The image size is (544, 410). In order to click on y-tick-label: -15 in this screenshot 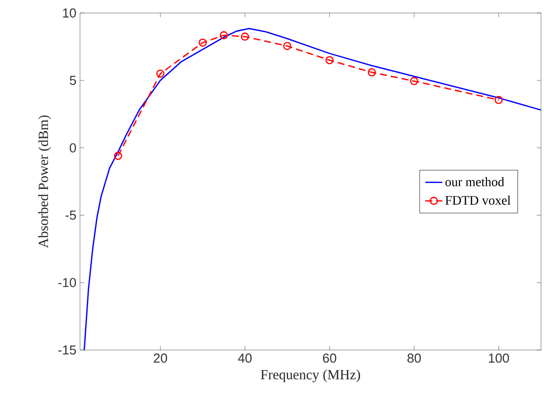, I will do `click(67, 350)`.